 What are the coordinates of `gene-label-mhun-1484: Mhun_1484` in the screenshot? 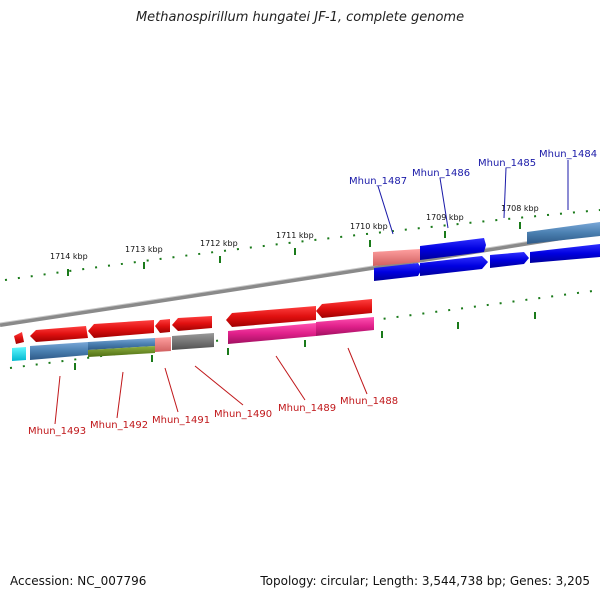 It's located at (568, 154).